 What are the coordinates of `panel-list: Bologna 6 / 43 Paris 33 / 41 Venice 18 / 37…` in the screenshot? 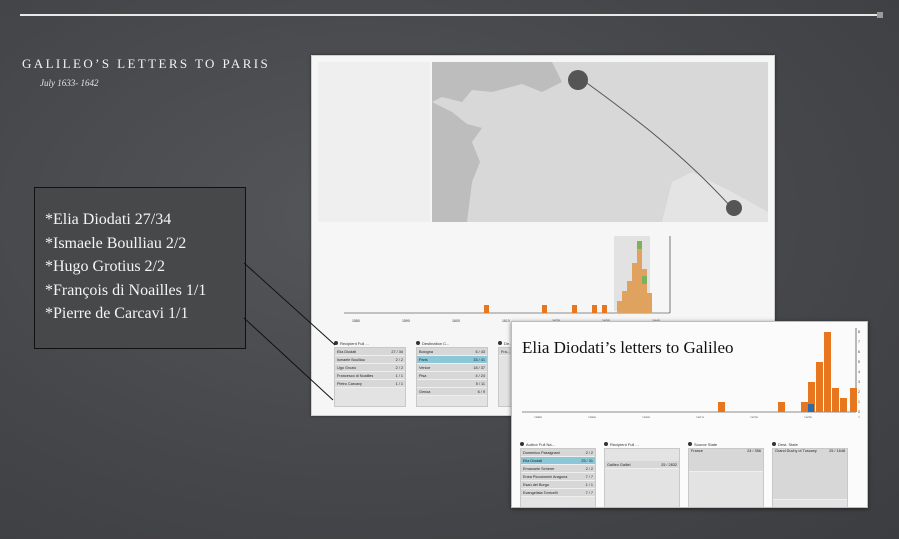 It's located at (452, 377).